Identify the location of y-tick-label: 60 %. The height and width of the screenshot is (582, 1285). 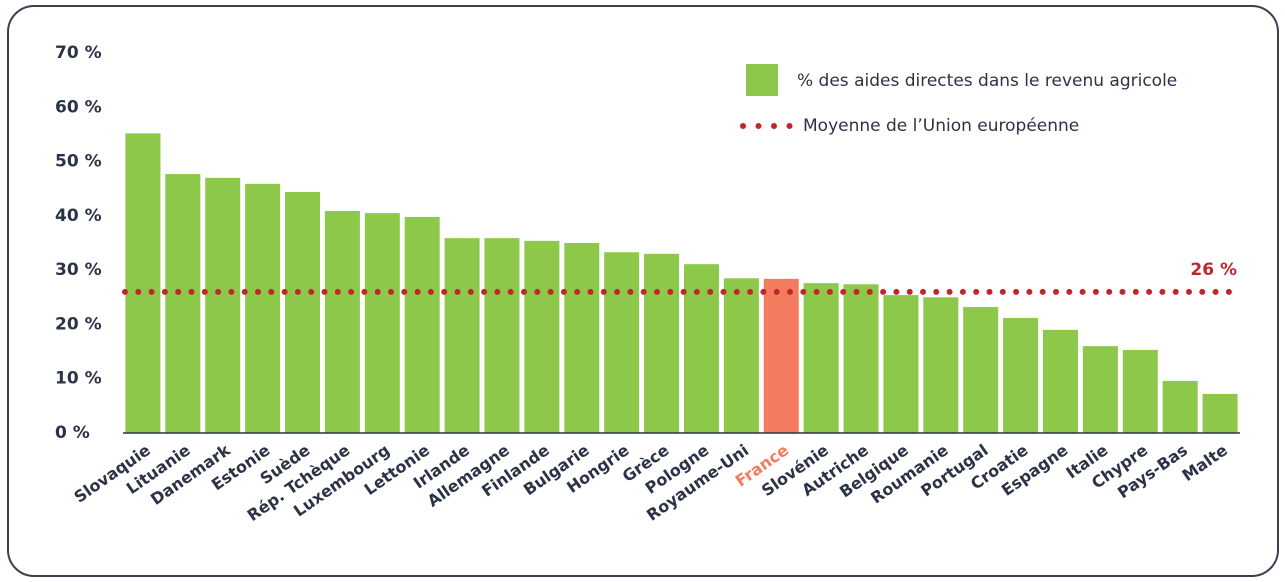
(78, 107).